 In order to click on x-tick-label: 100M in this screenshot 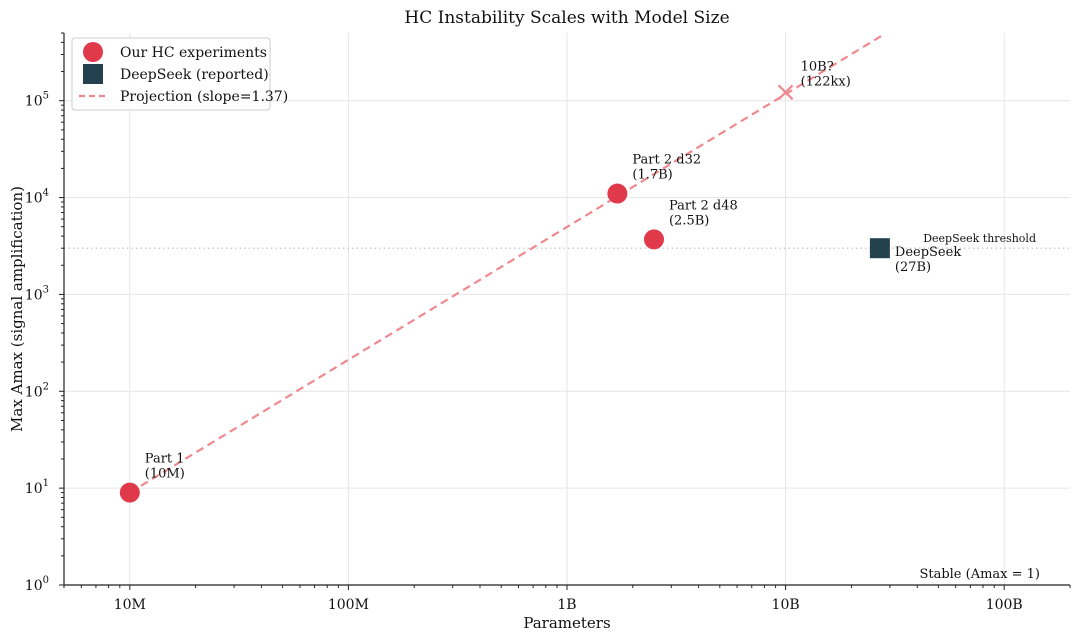, I will do `click(348, 605)`.